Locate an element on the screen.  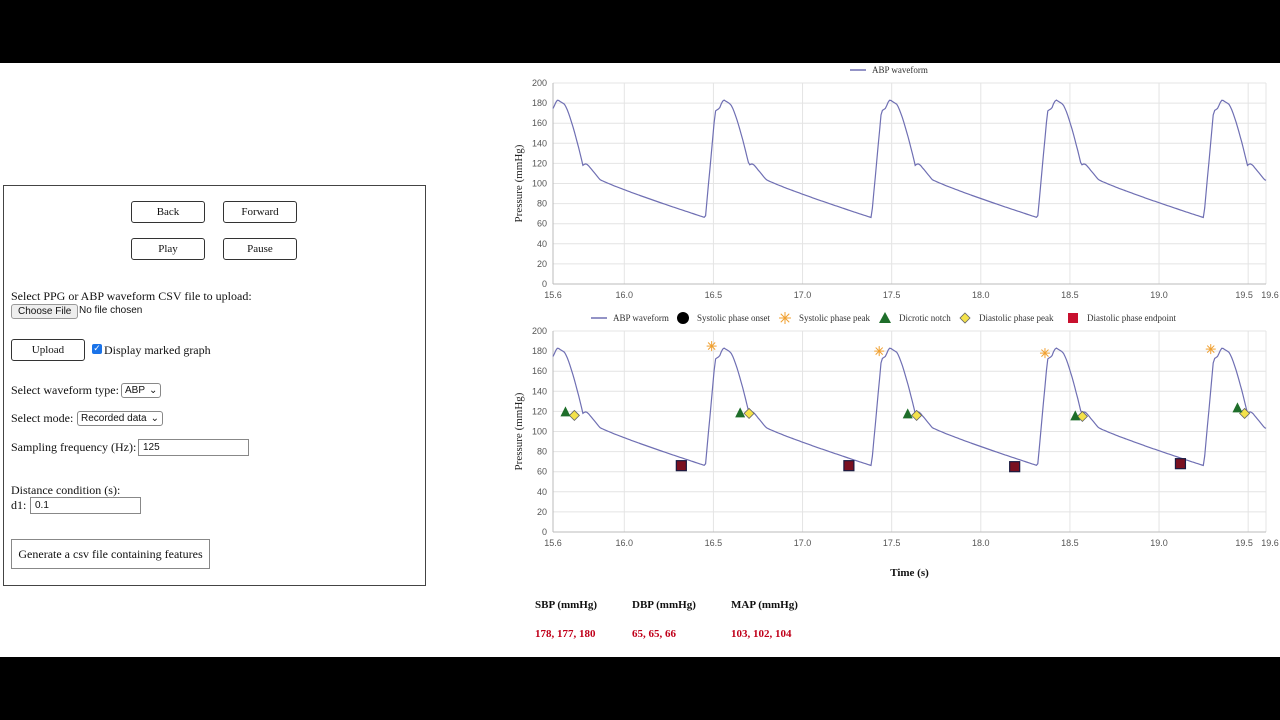
distance-label: Distance condition (s): is located at coordinates (66, 490).